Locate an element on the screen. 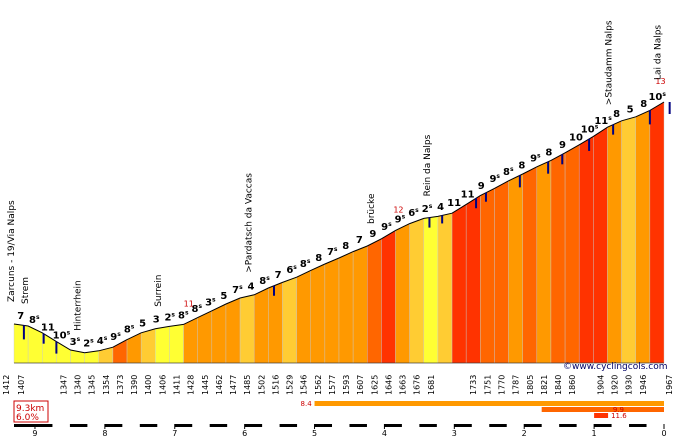  max-grade-label: 13 is located at coordinates (660, 81).